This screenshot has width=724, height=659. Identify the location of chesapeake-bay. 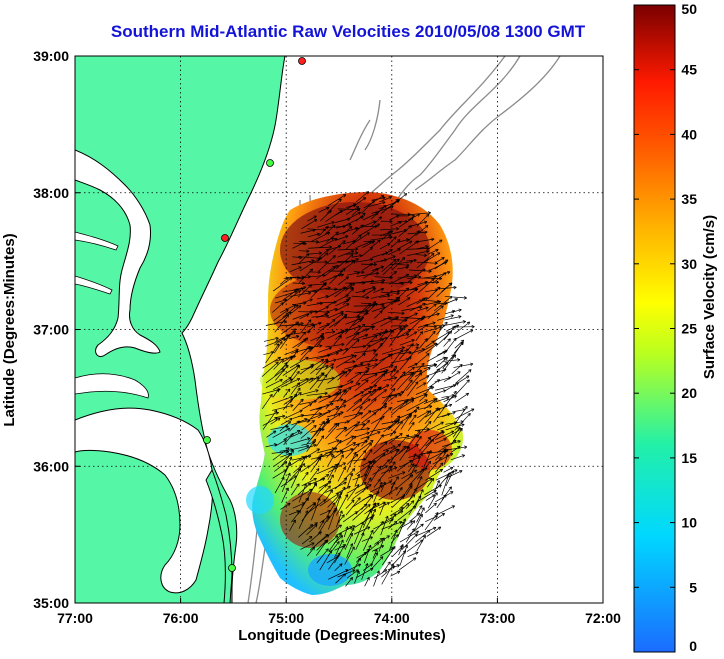
(118, 253).